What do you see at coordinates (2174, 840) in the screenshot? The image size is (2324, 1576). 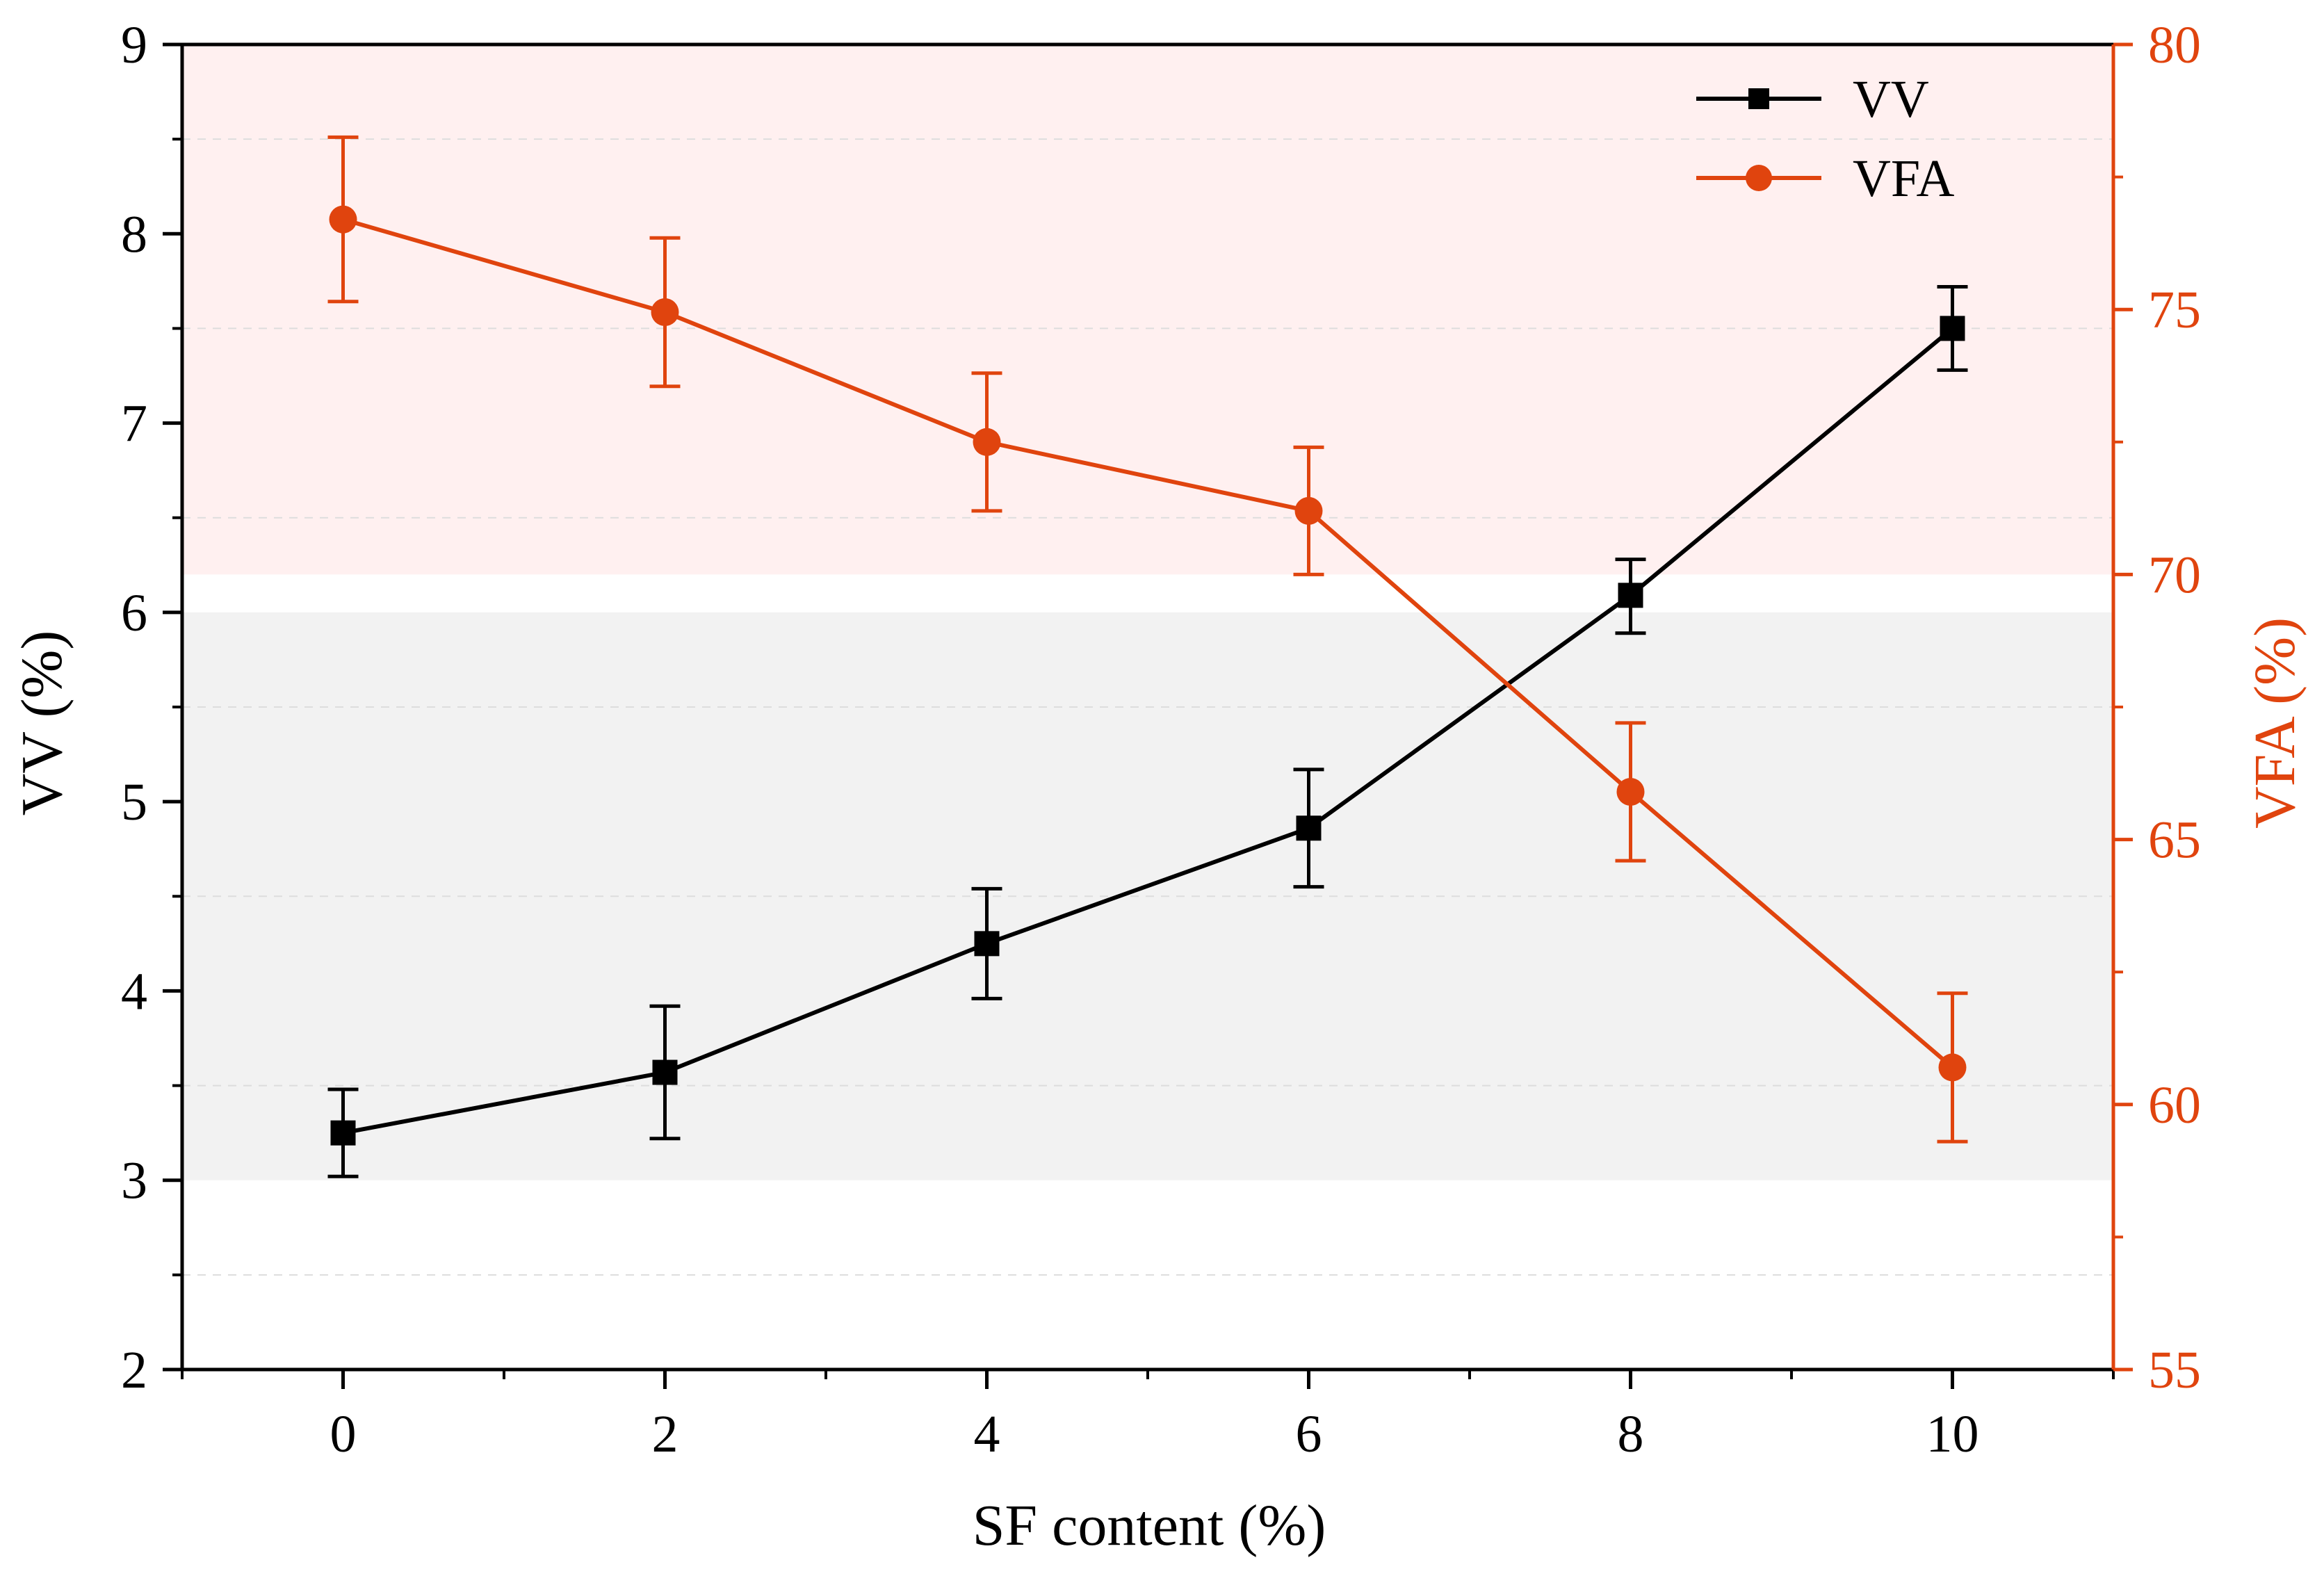 I see `y-right-tick-label: 65` at bounding box center [2174, 840].